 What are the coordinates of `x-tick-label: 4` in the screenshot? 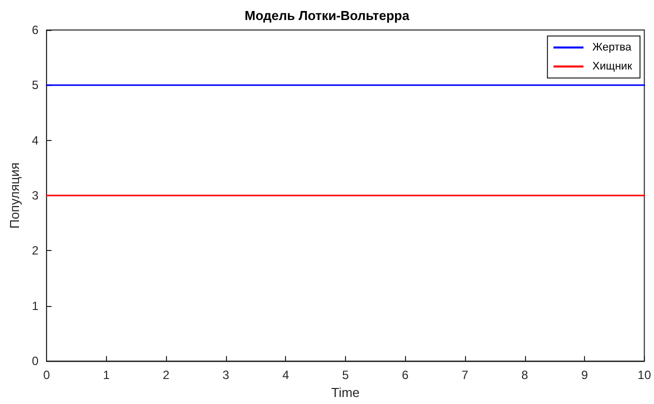 It's located at (286, 375).